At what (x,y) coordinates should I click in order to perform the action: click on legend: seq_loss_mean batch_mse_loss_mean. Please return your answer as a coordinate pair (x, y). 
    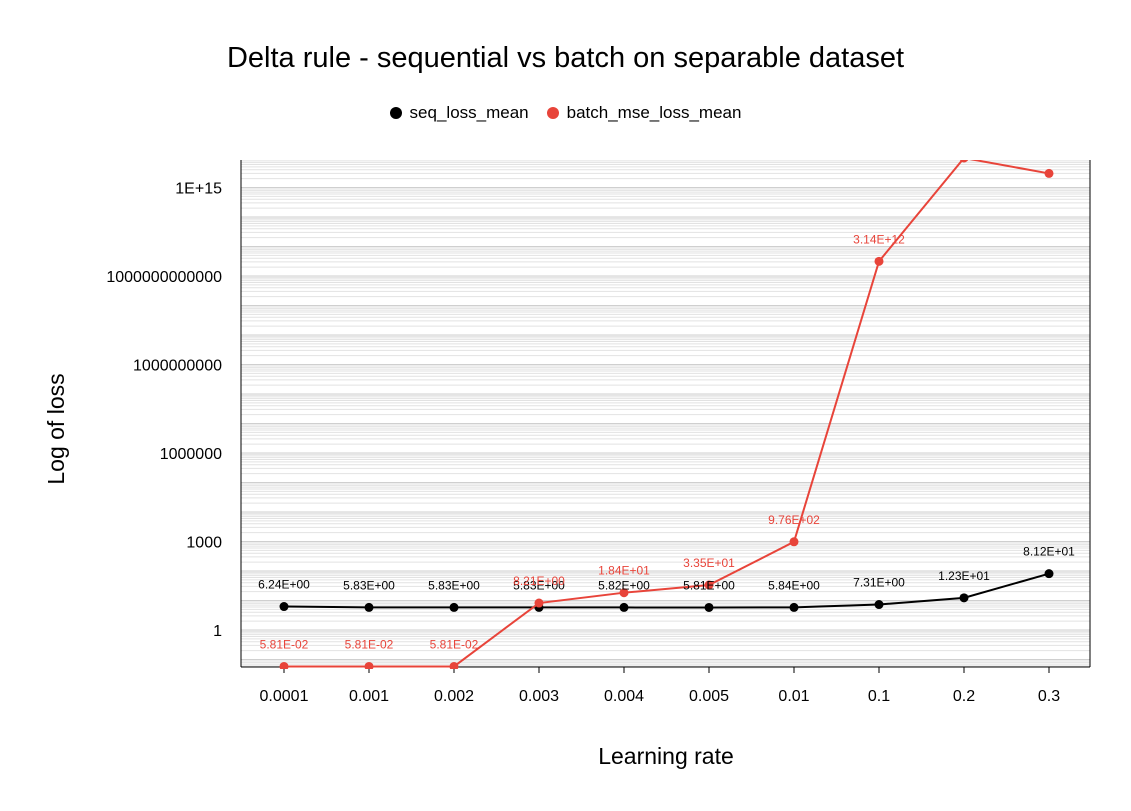
    Looking at the image, I should click on (565, 113).